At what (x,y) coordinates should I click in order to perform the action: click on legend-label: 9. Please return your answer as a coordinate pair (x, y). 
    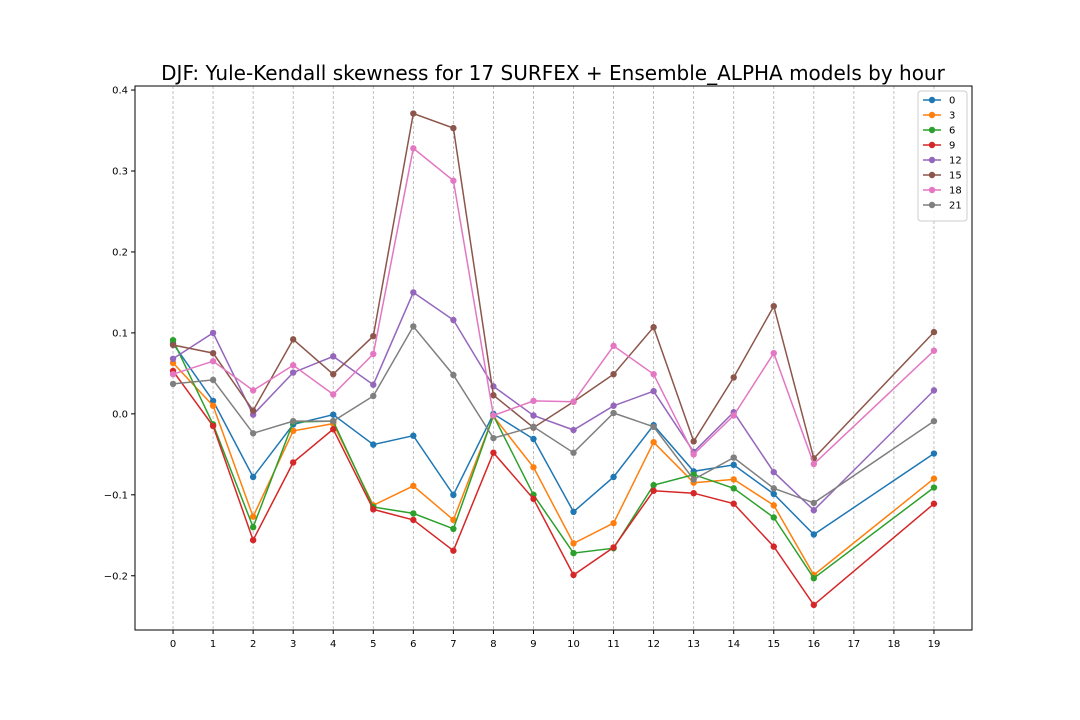
    Looking at the image, I should click on (952, 146).